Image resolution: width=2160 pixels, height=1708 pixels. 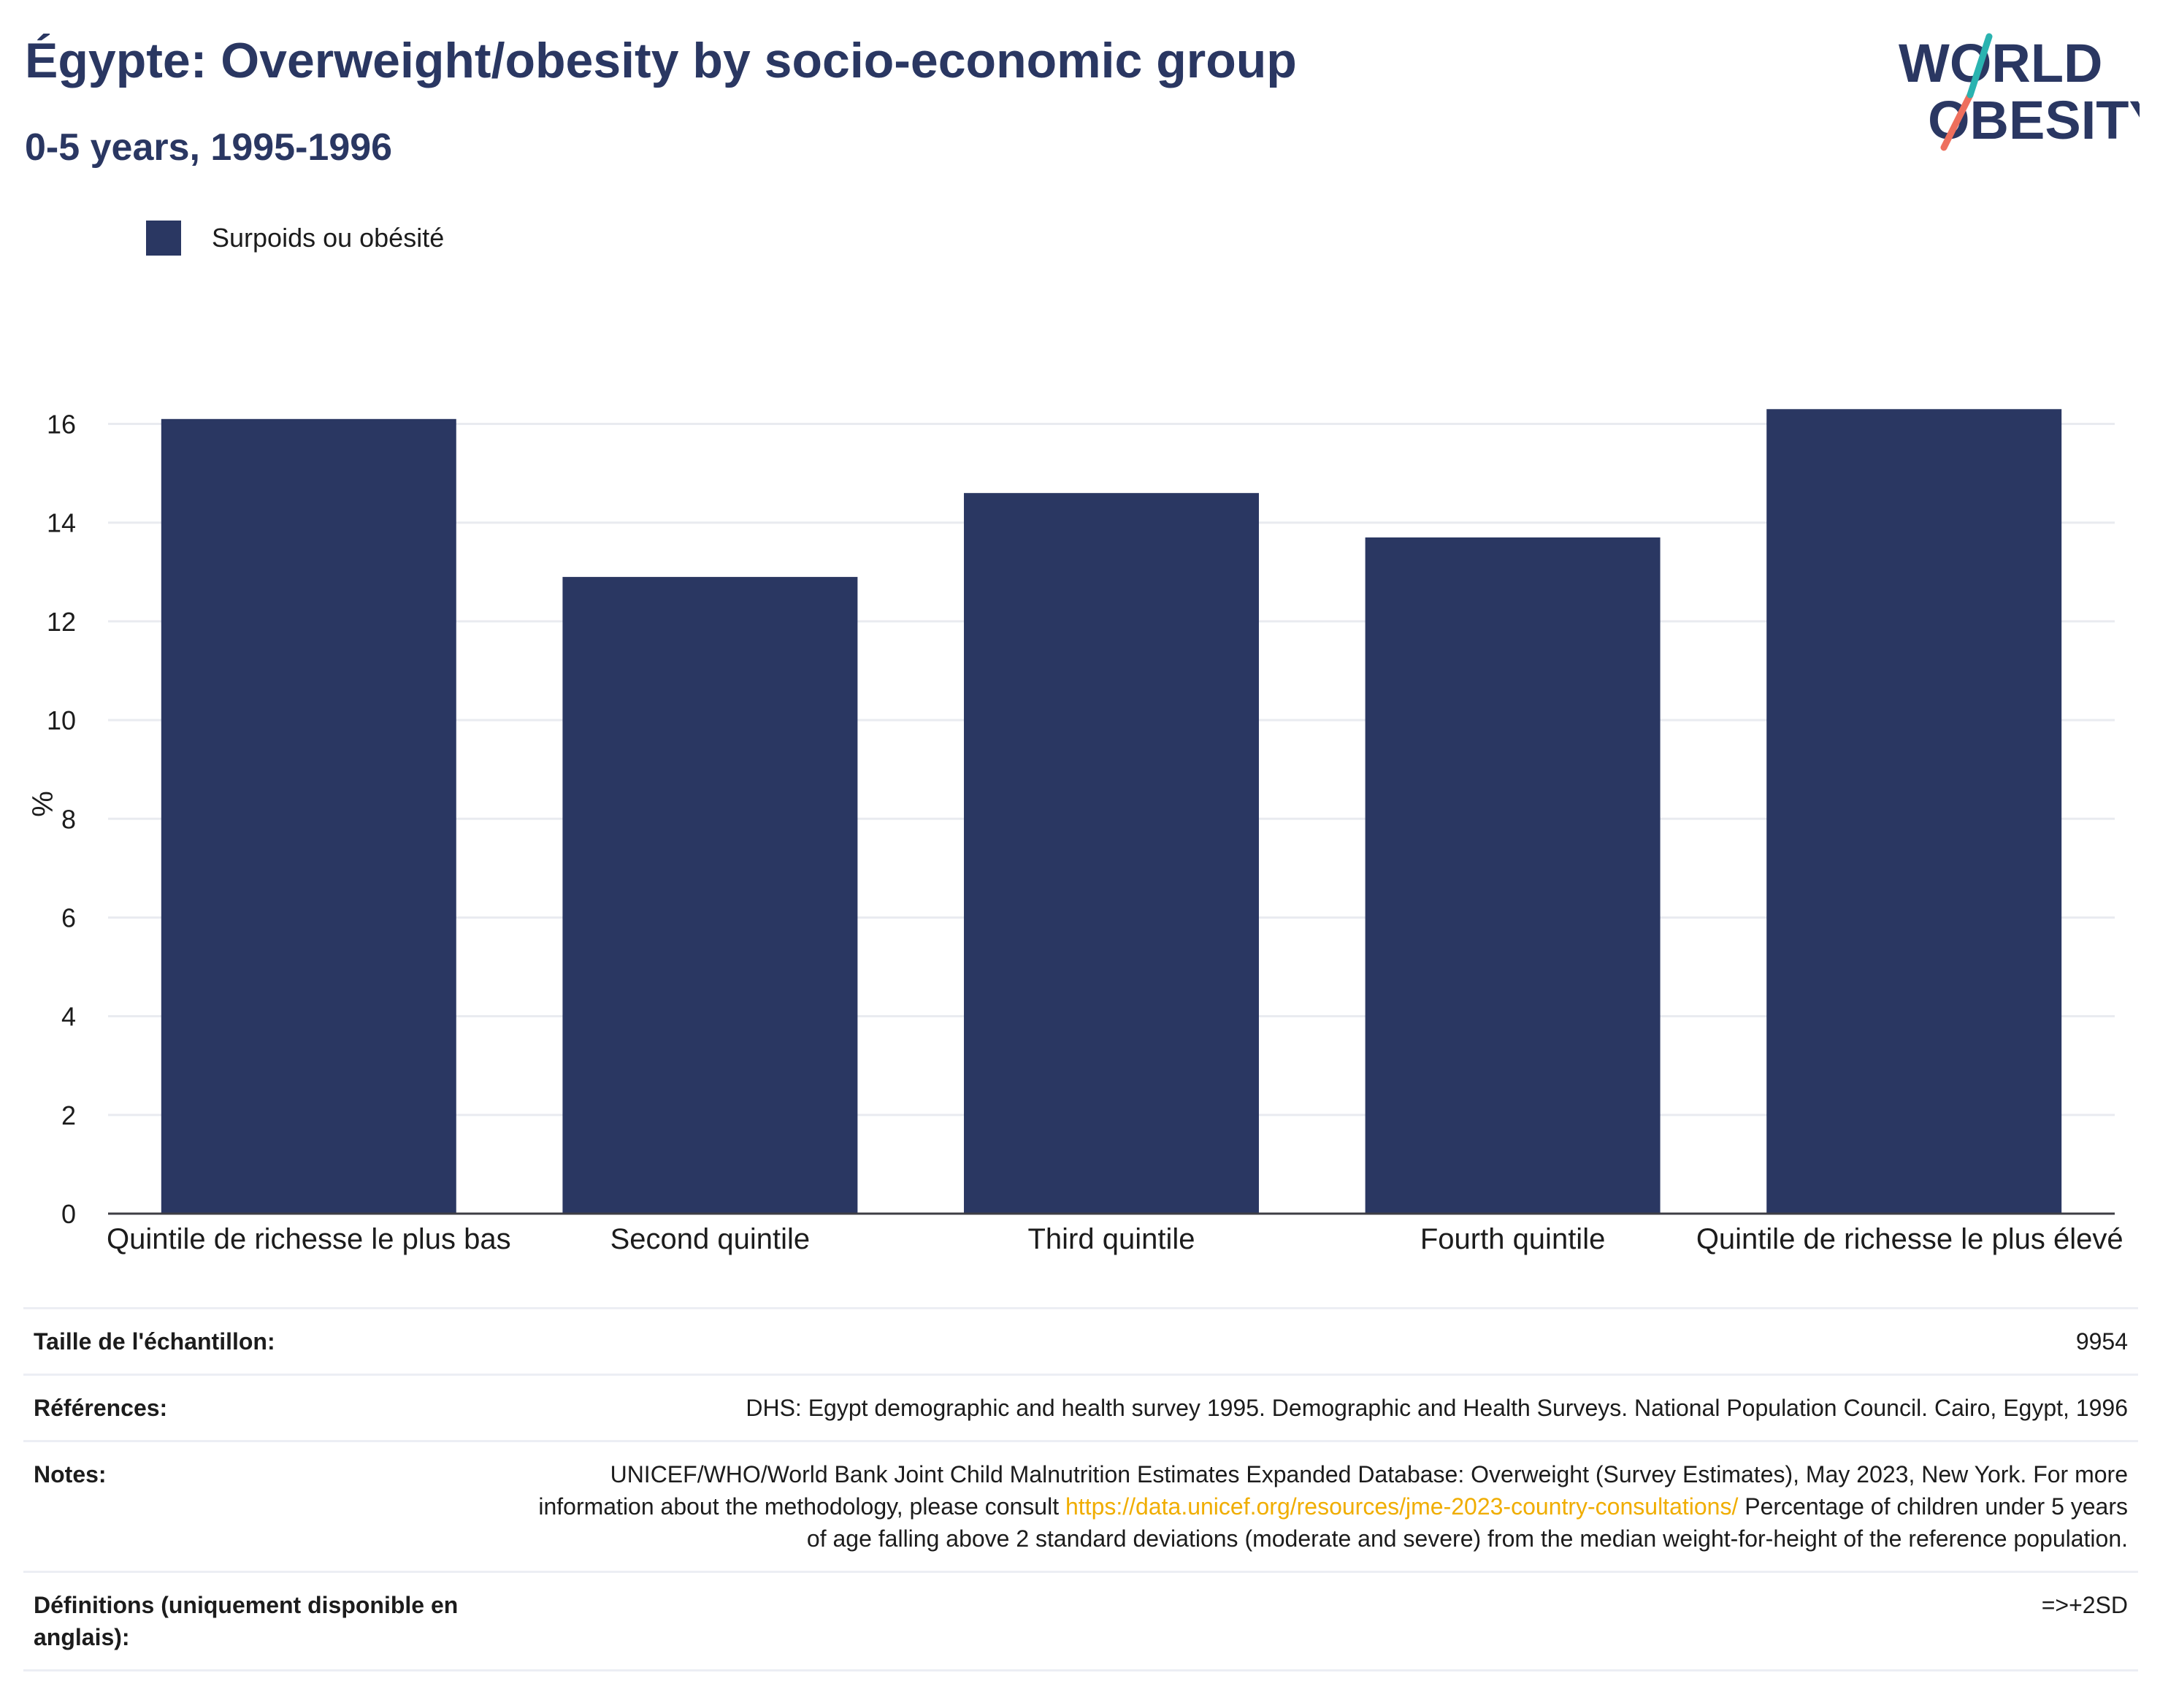 What do you see at coordinates (68, 1214) in the screenshot?
I see `y-tick-label: 0` at bounding box center [68, 1214].